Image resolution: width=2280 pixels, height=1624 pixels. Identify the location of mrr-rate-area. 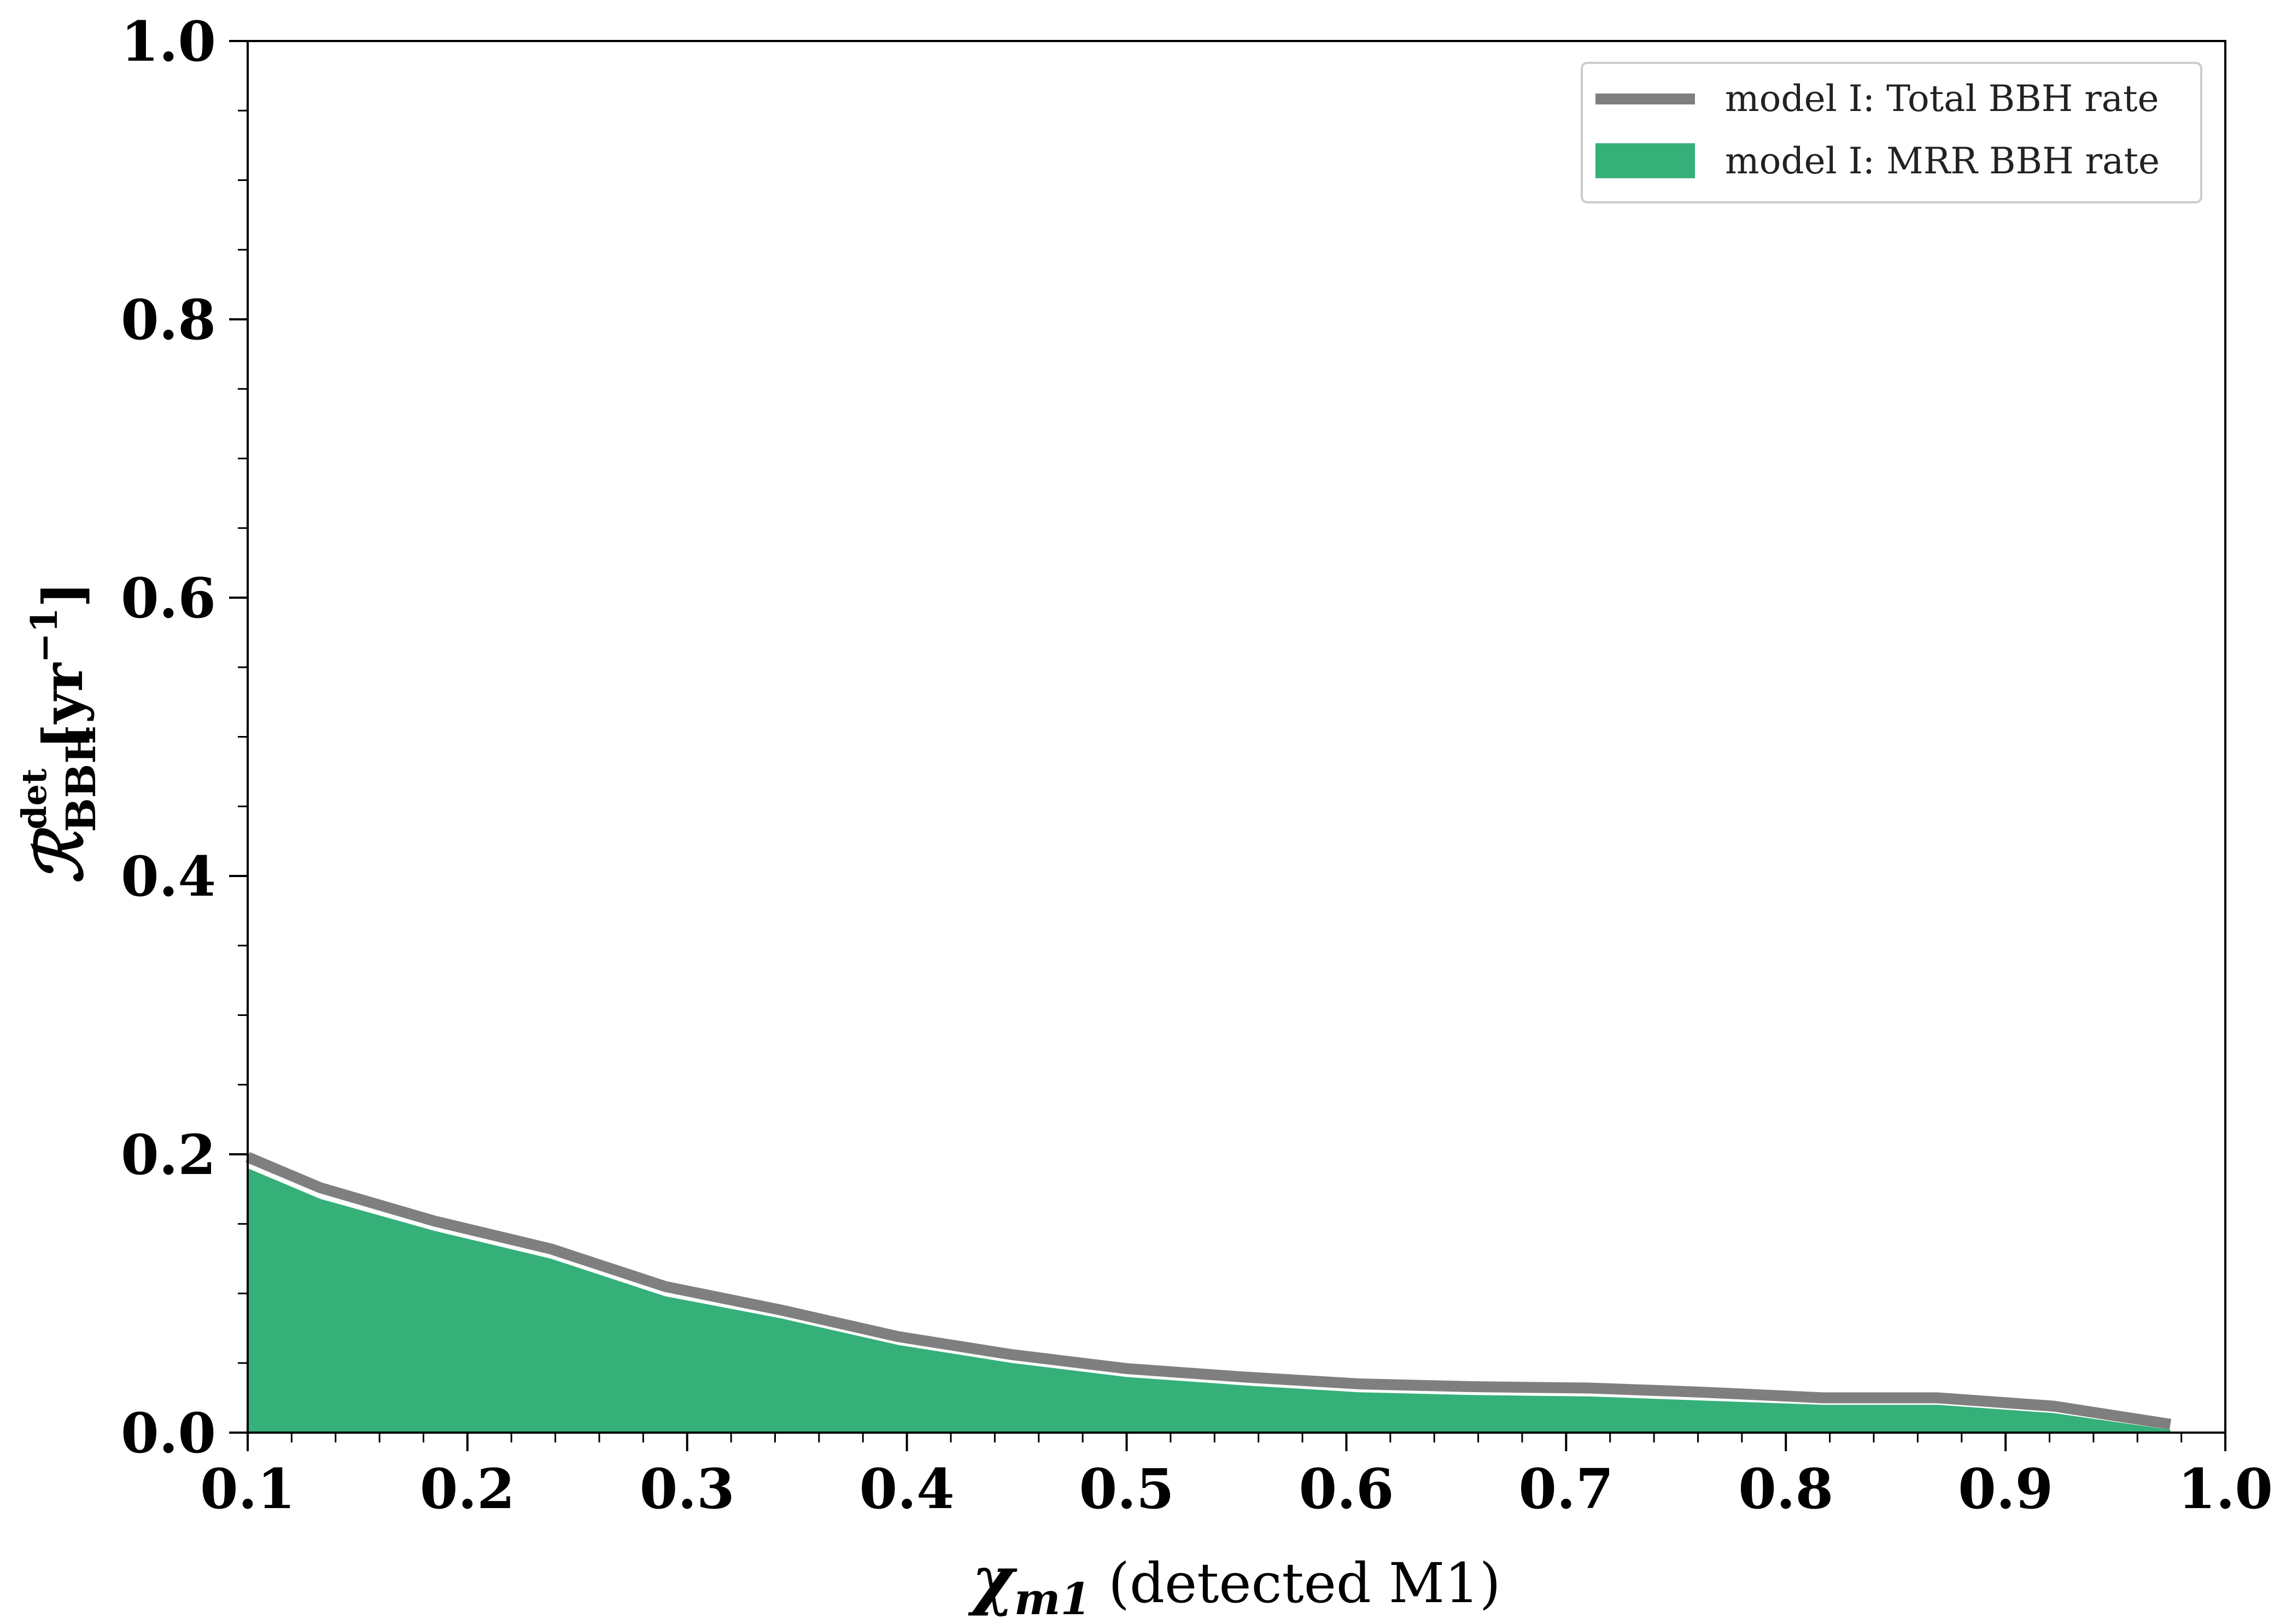
(1210, 1300).